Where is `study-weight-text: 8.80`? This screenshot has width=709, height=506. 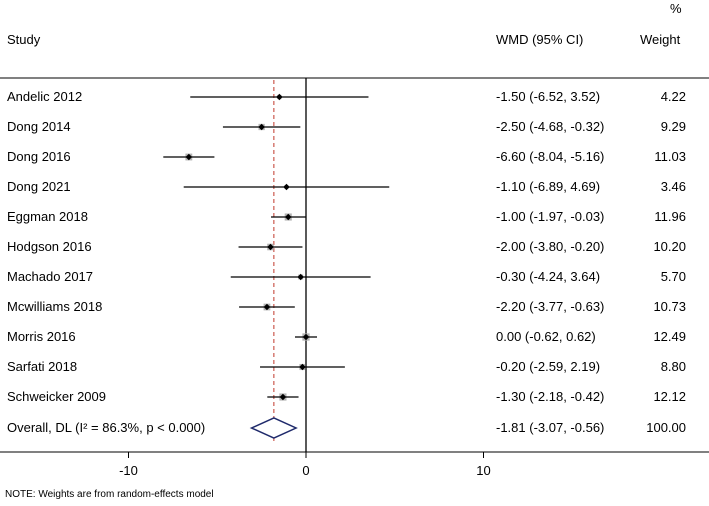
study-weight-text: 8.80 is located at coordinates (673, 366).